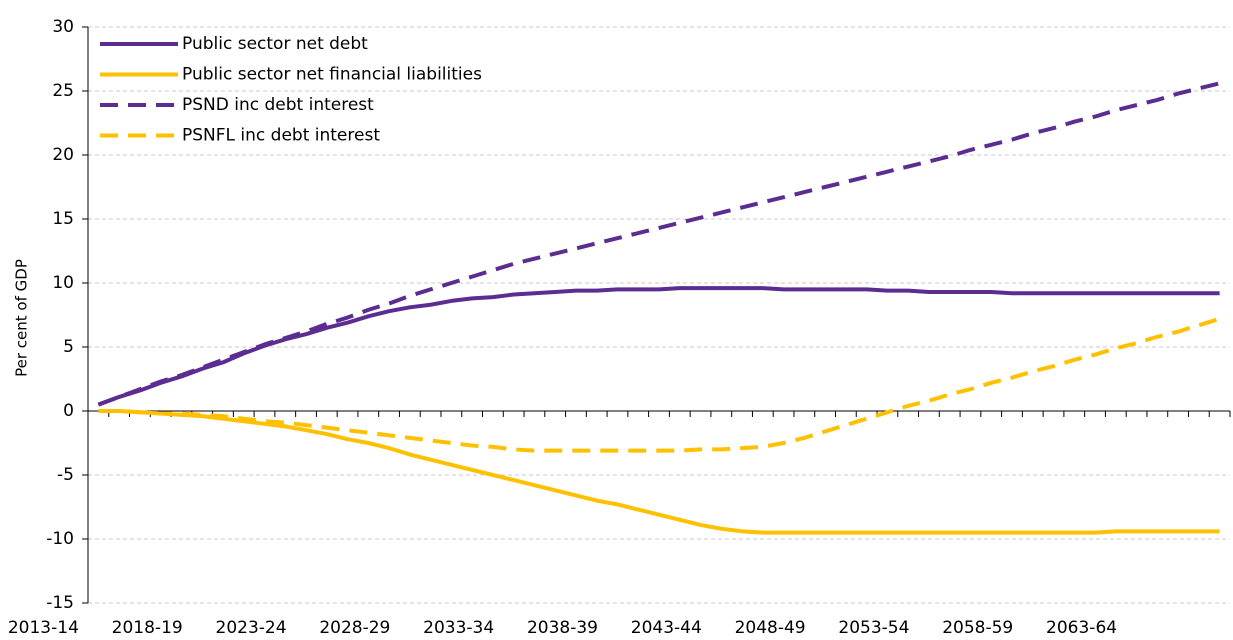 This screenshot has height=640, width=1233. Describe the element at coordinates (63, 155) in the screenshot. I see `y-tick-label: 20` at that location.